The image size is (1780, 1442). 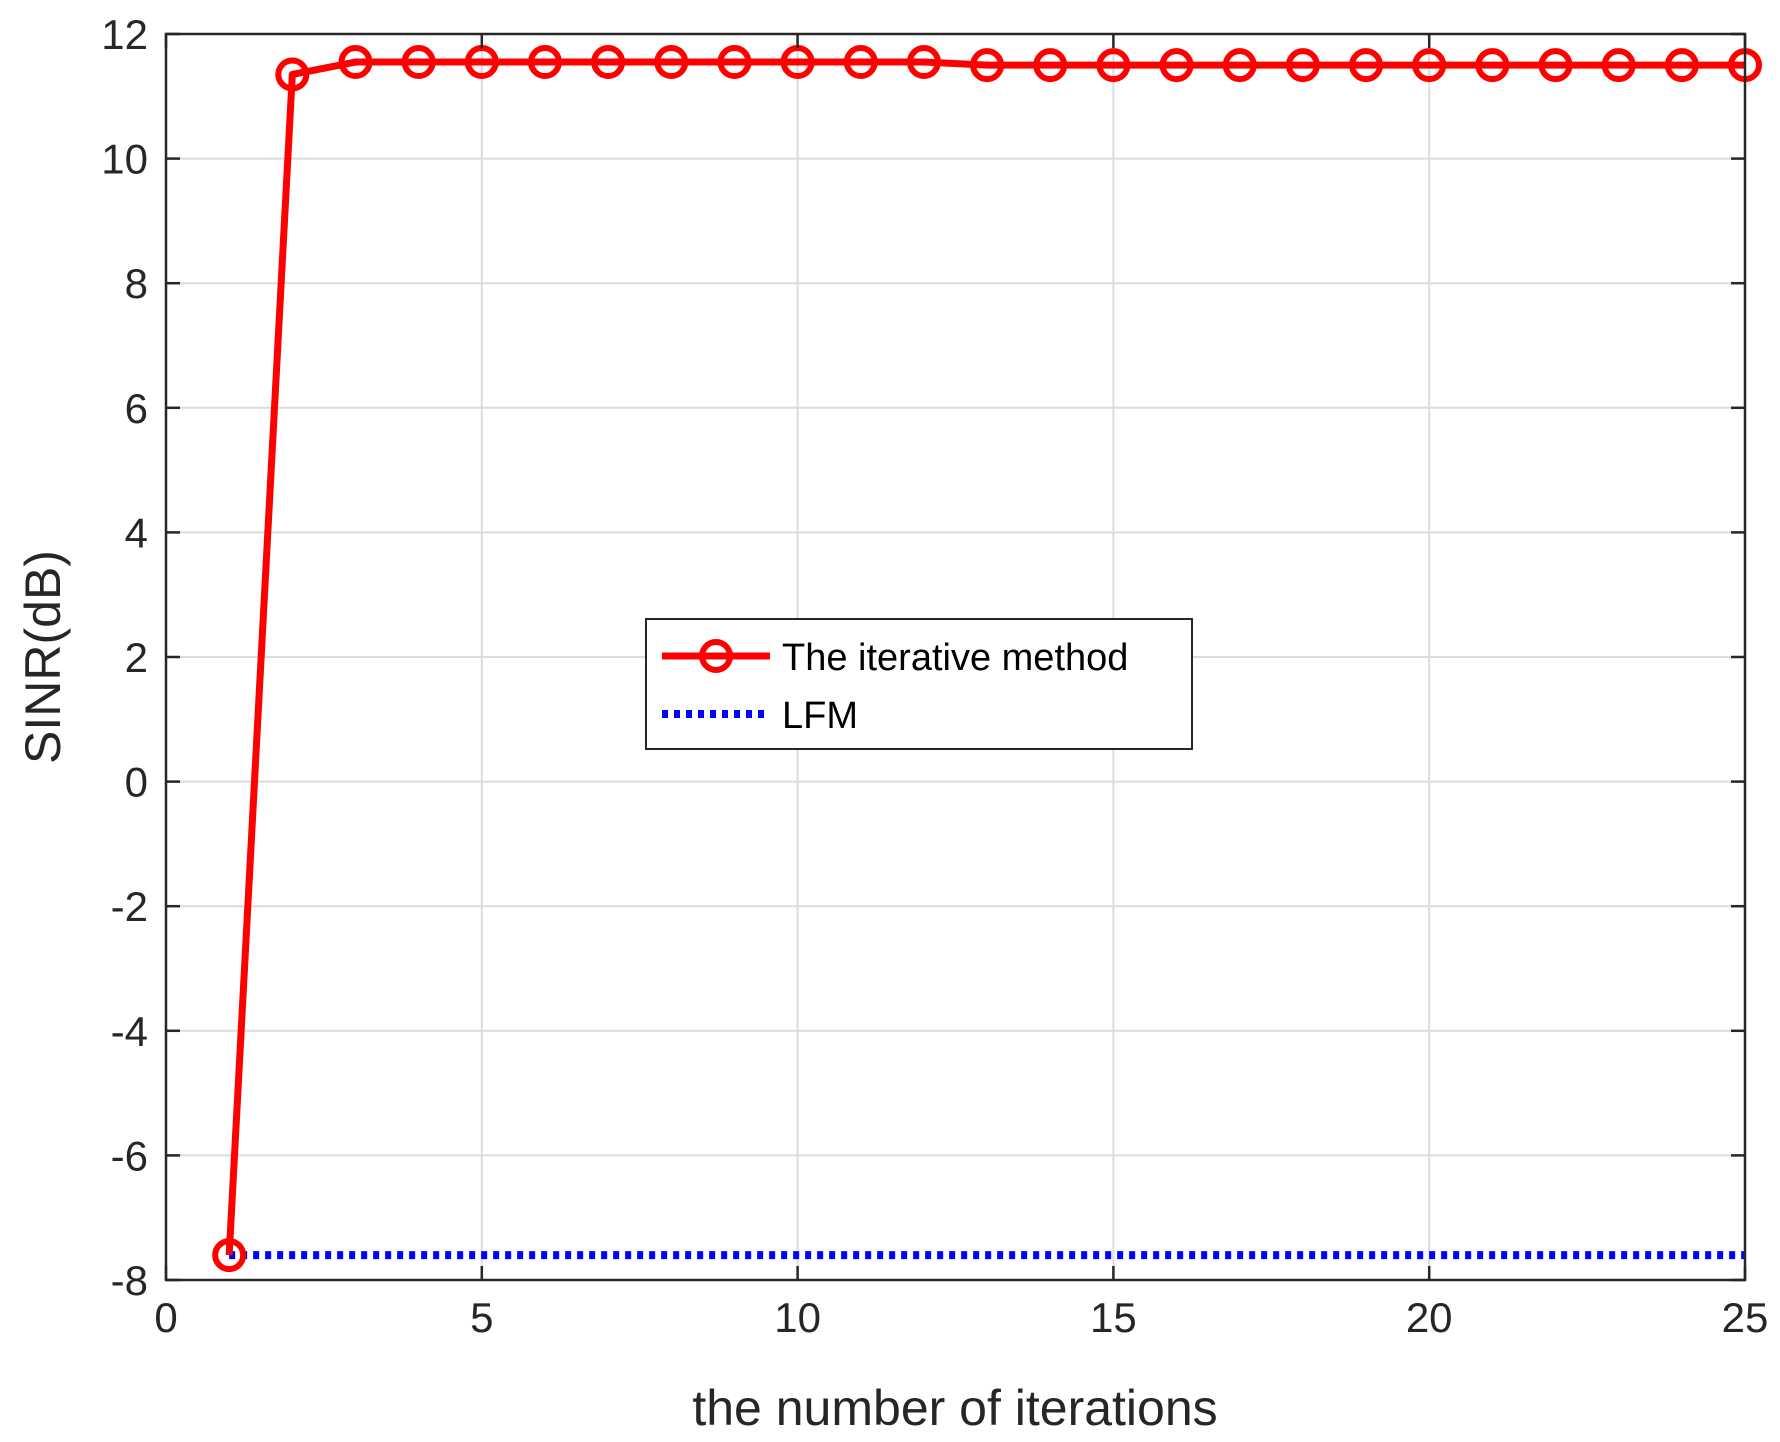 What do you see at coordinates (129, 906) in the screenshot?
I see `y-tick-label: -2` at bounding box center [129, 906].